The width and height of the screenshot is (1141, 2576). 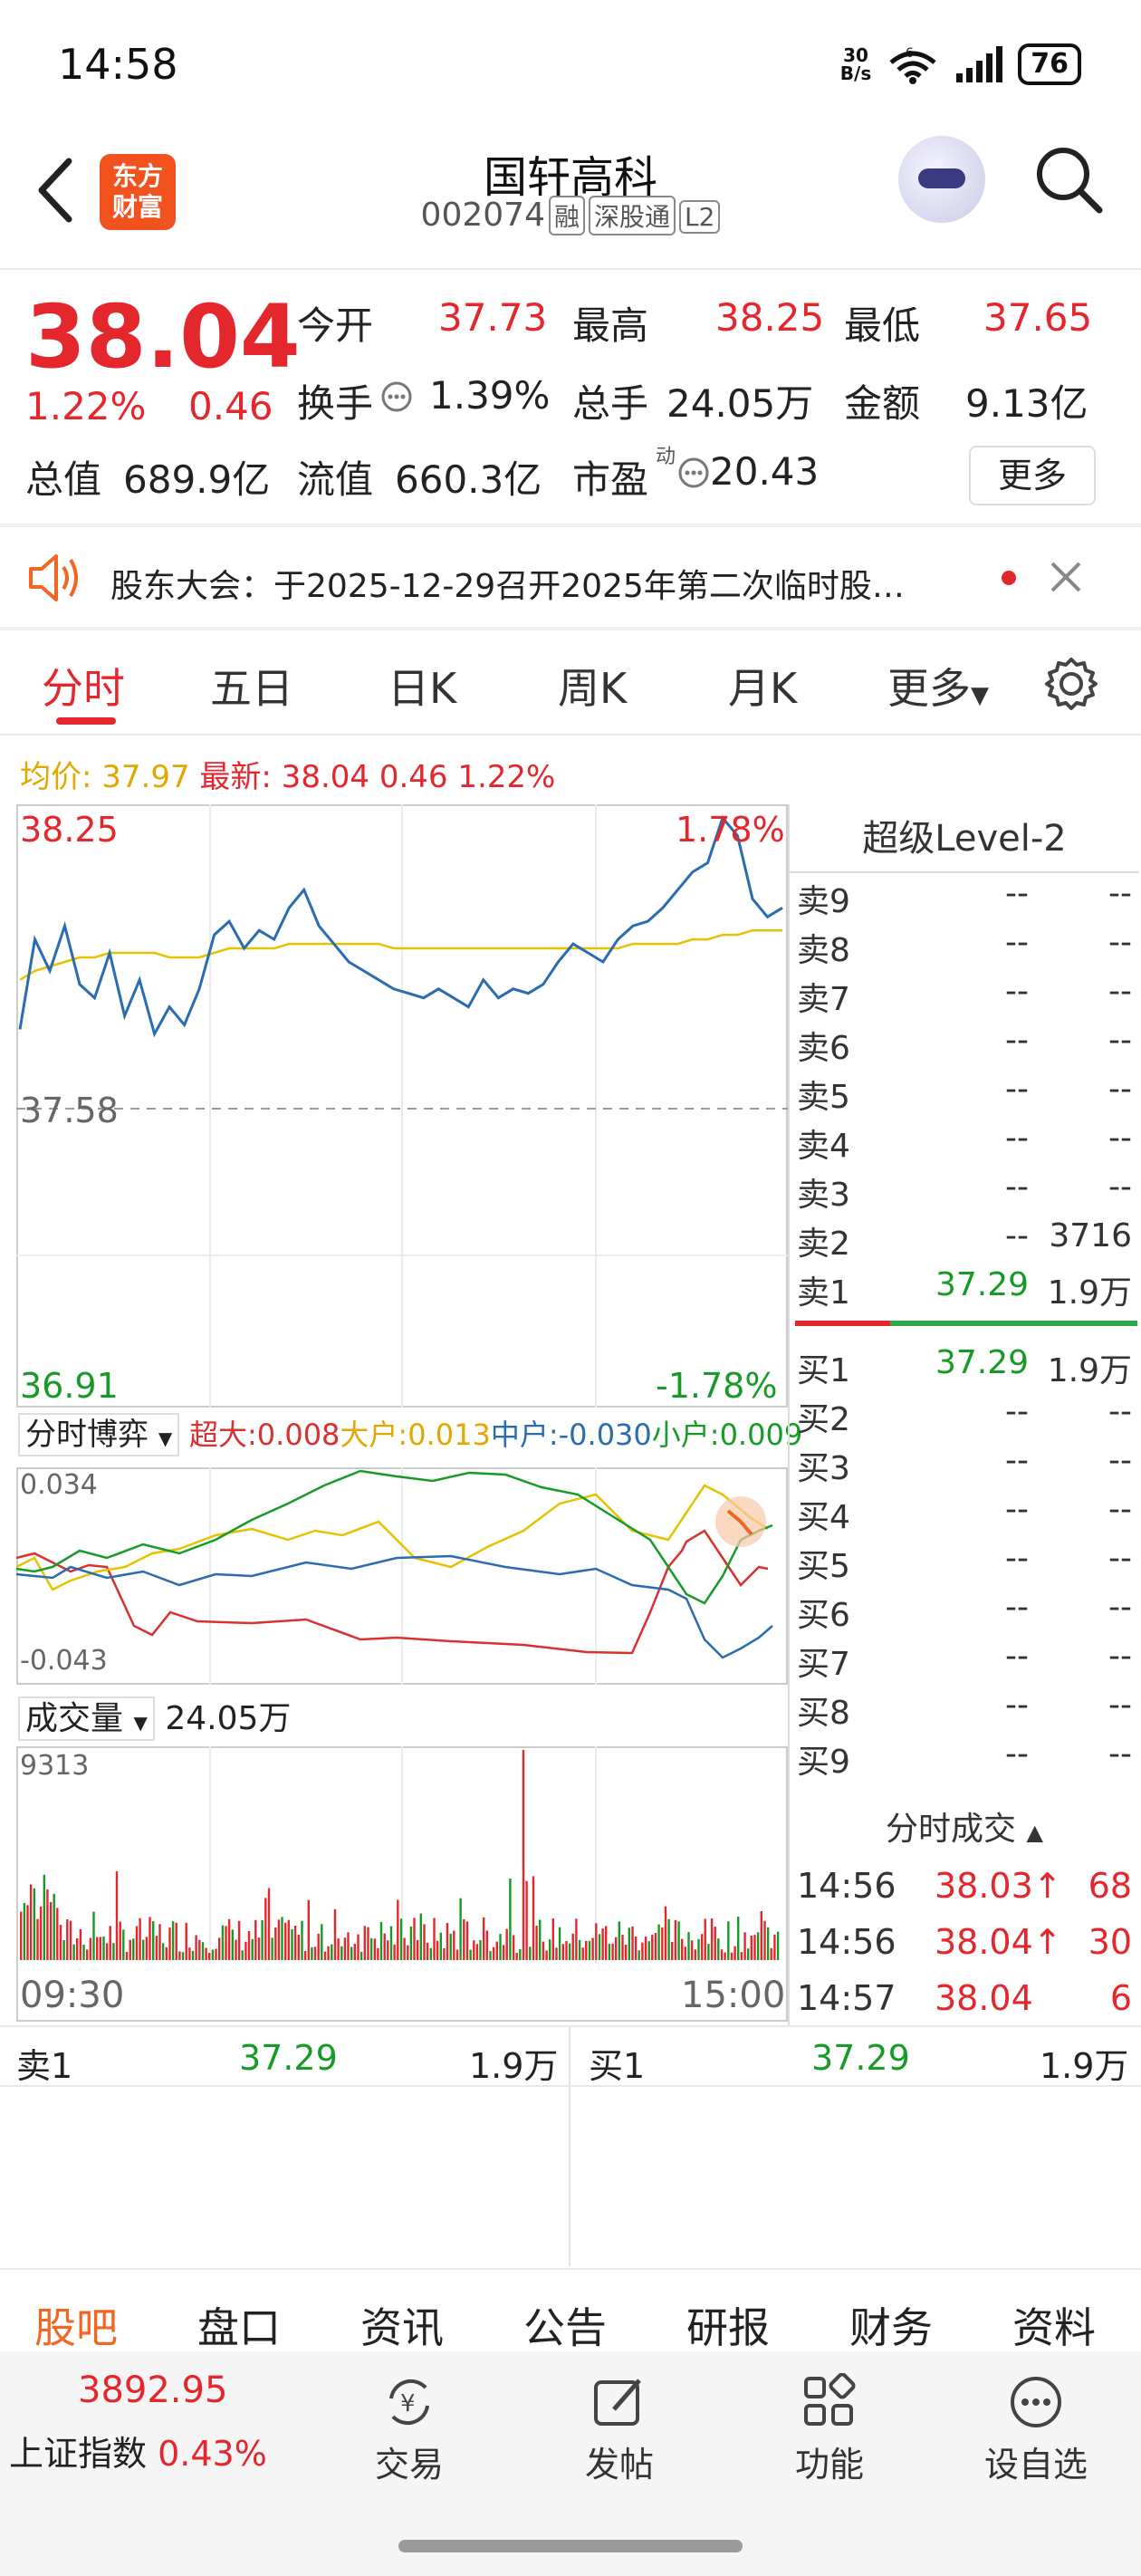 I want to click on ask-row: 卖1 37.29 1.9万, so click(x=967, y=1290).